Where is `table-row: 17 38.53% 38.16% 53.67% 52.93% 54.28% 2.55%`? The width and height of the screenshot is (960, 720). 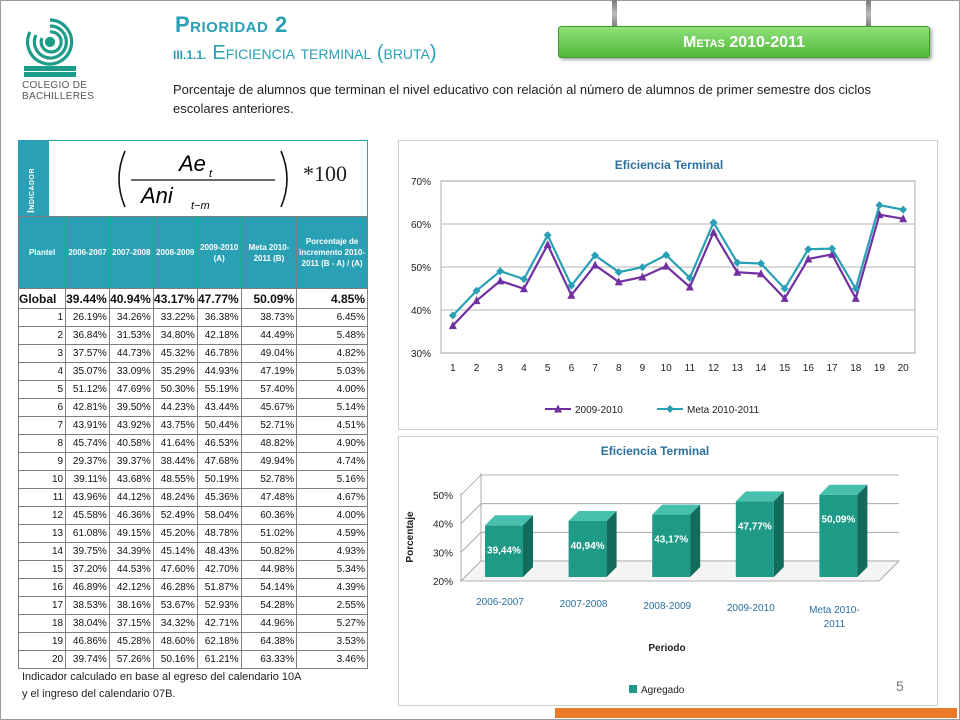 table-row: 17 38.53% 38.16% 53.67% 52.93% 54.28% 2.55% is located at coordinates (192, 605).